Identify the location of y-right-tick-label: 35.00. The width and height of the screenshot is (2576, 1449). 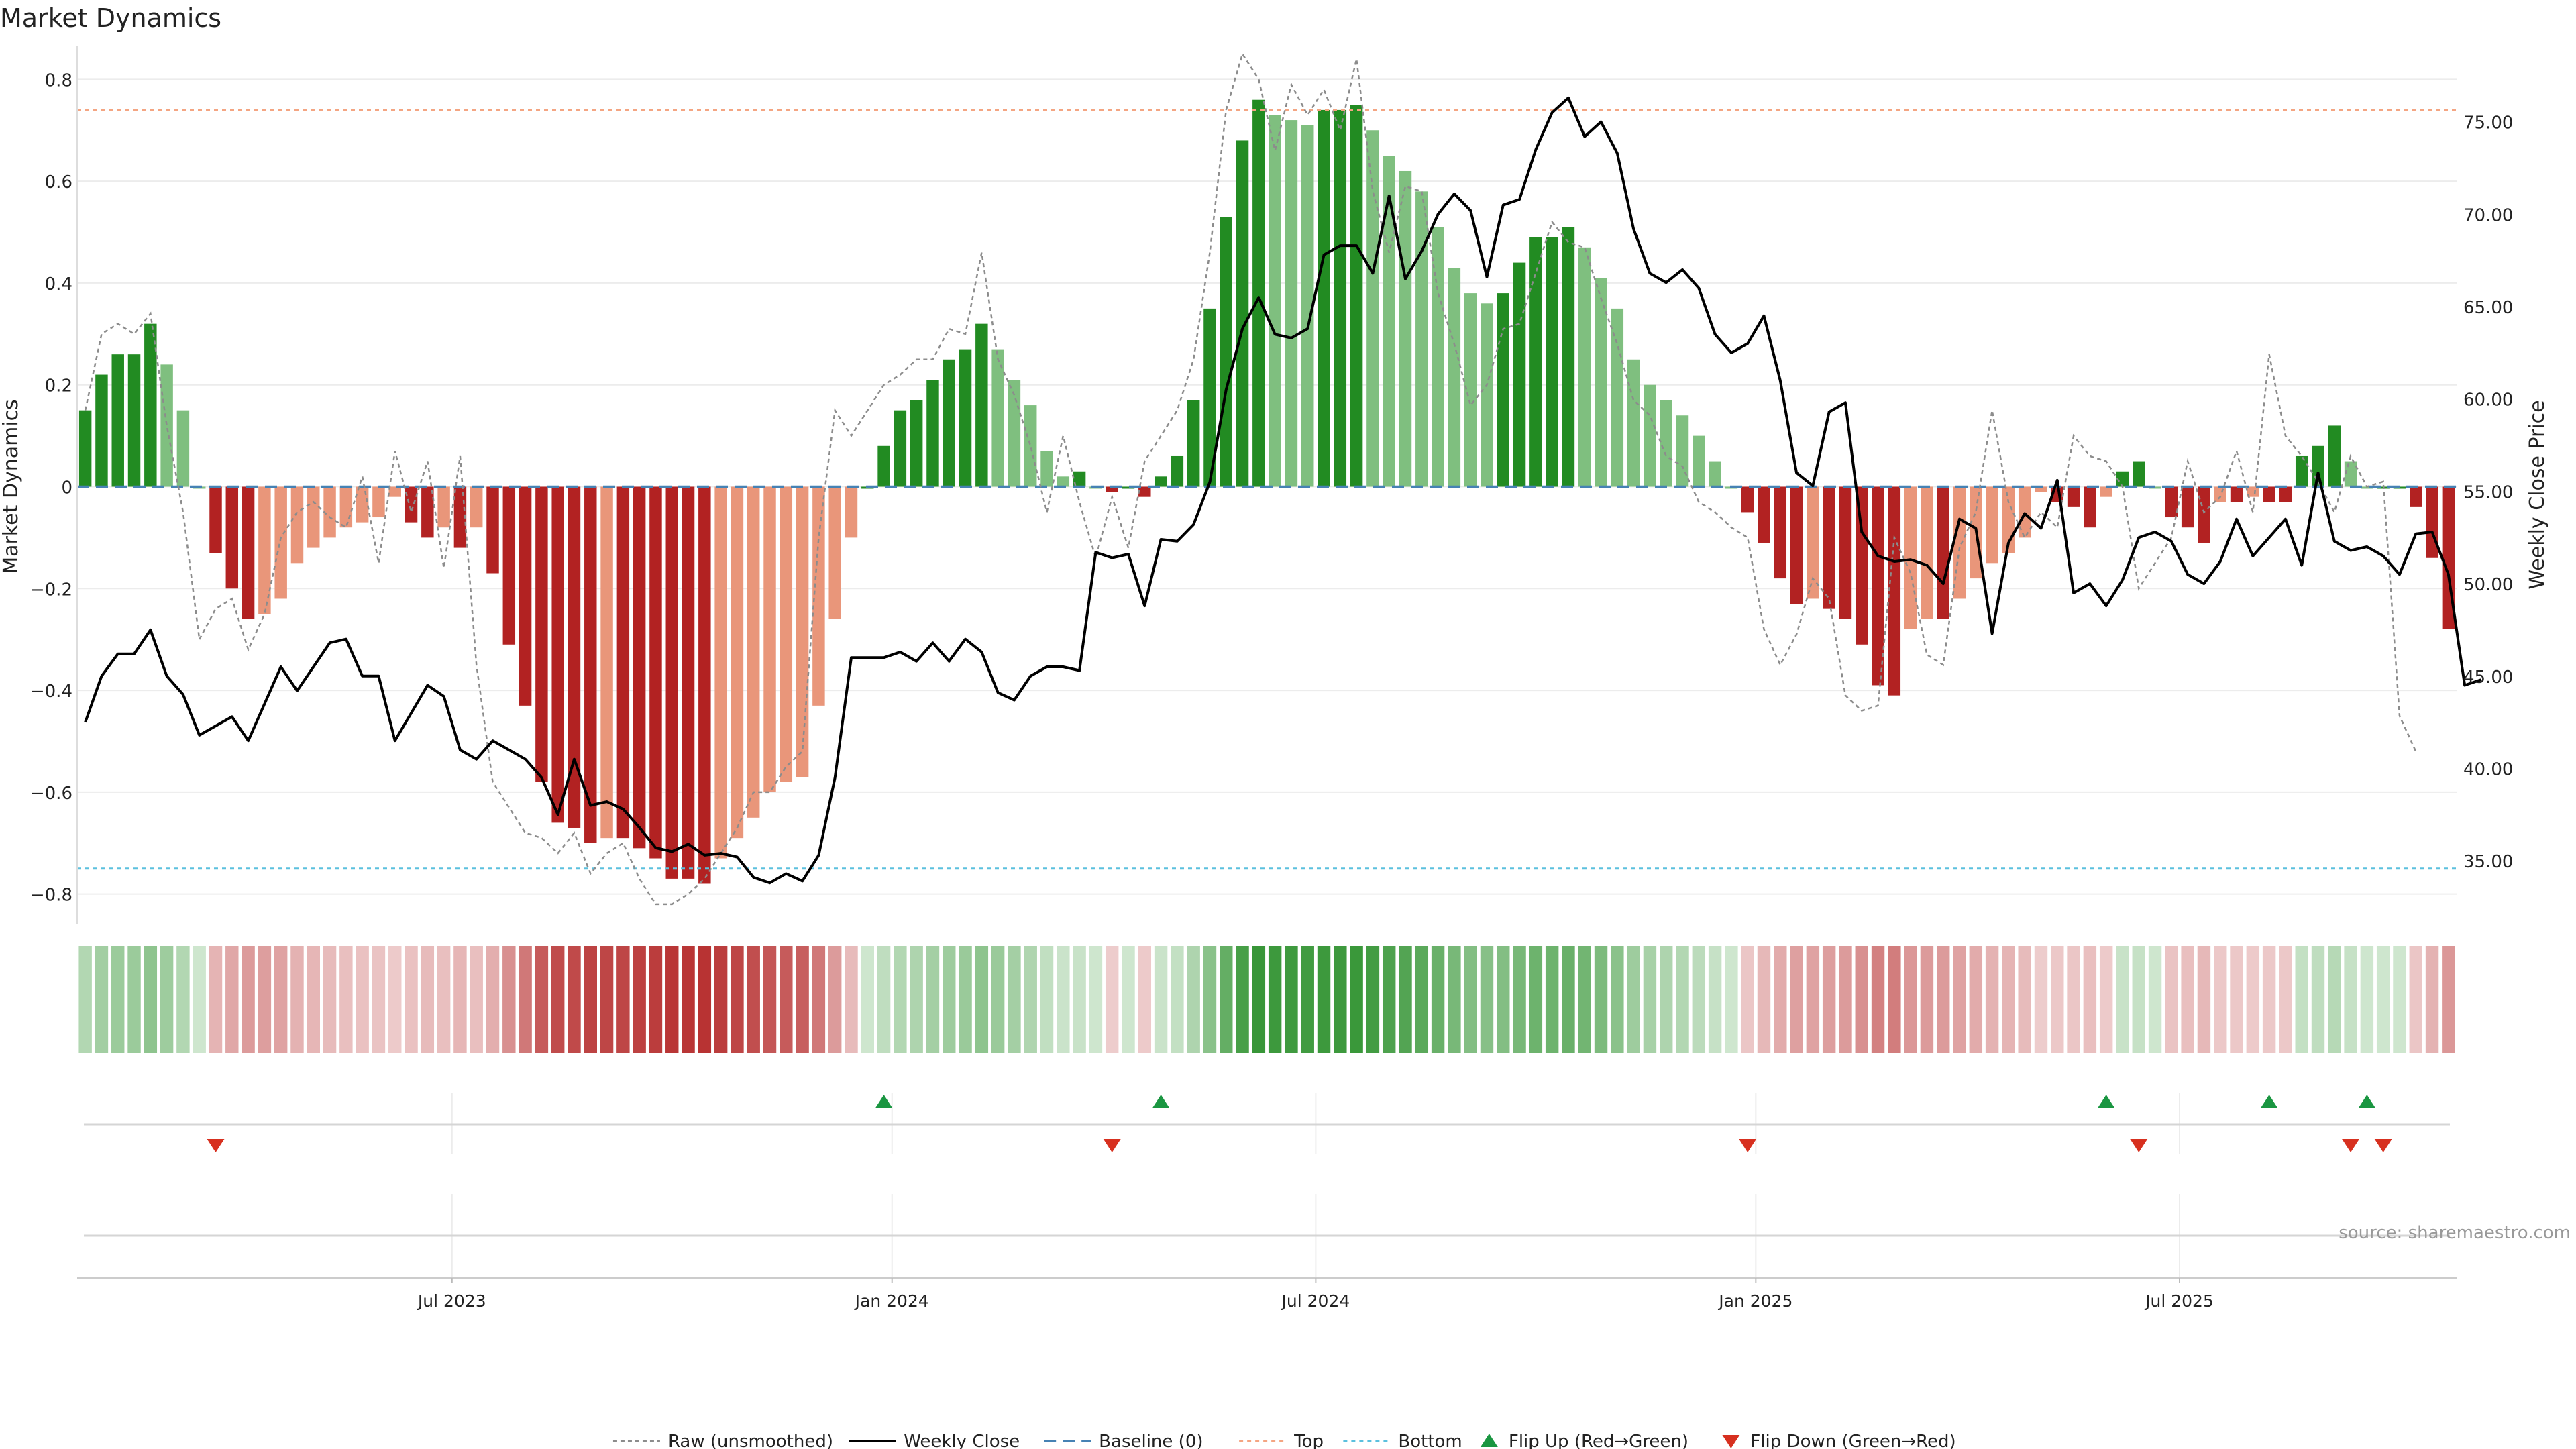
(2488, 862).